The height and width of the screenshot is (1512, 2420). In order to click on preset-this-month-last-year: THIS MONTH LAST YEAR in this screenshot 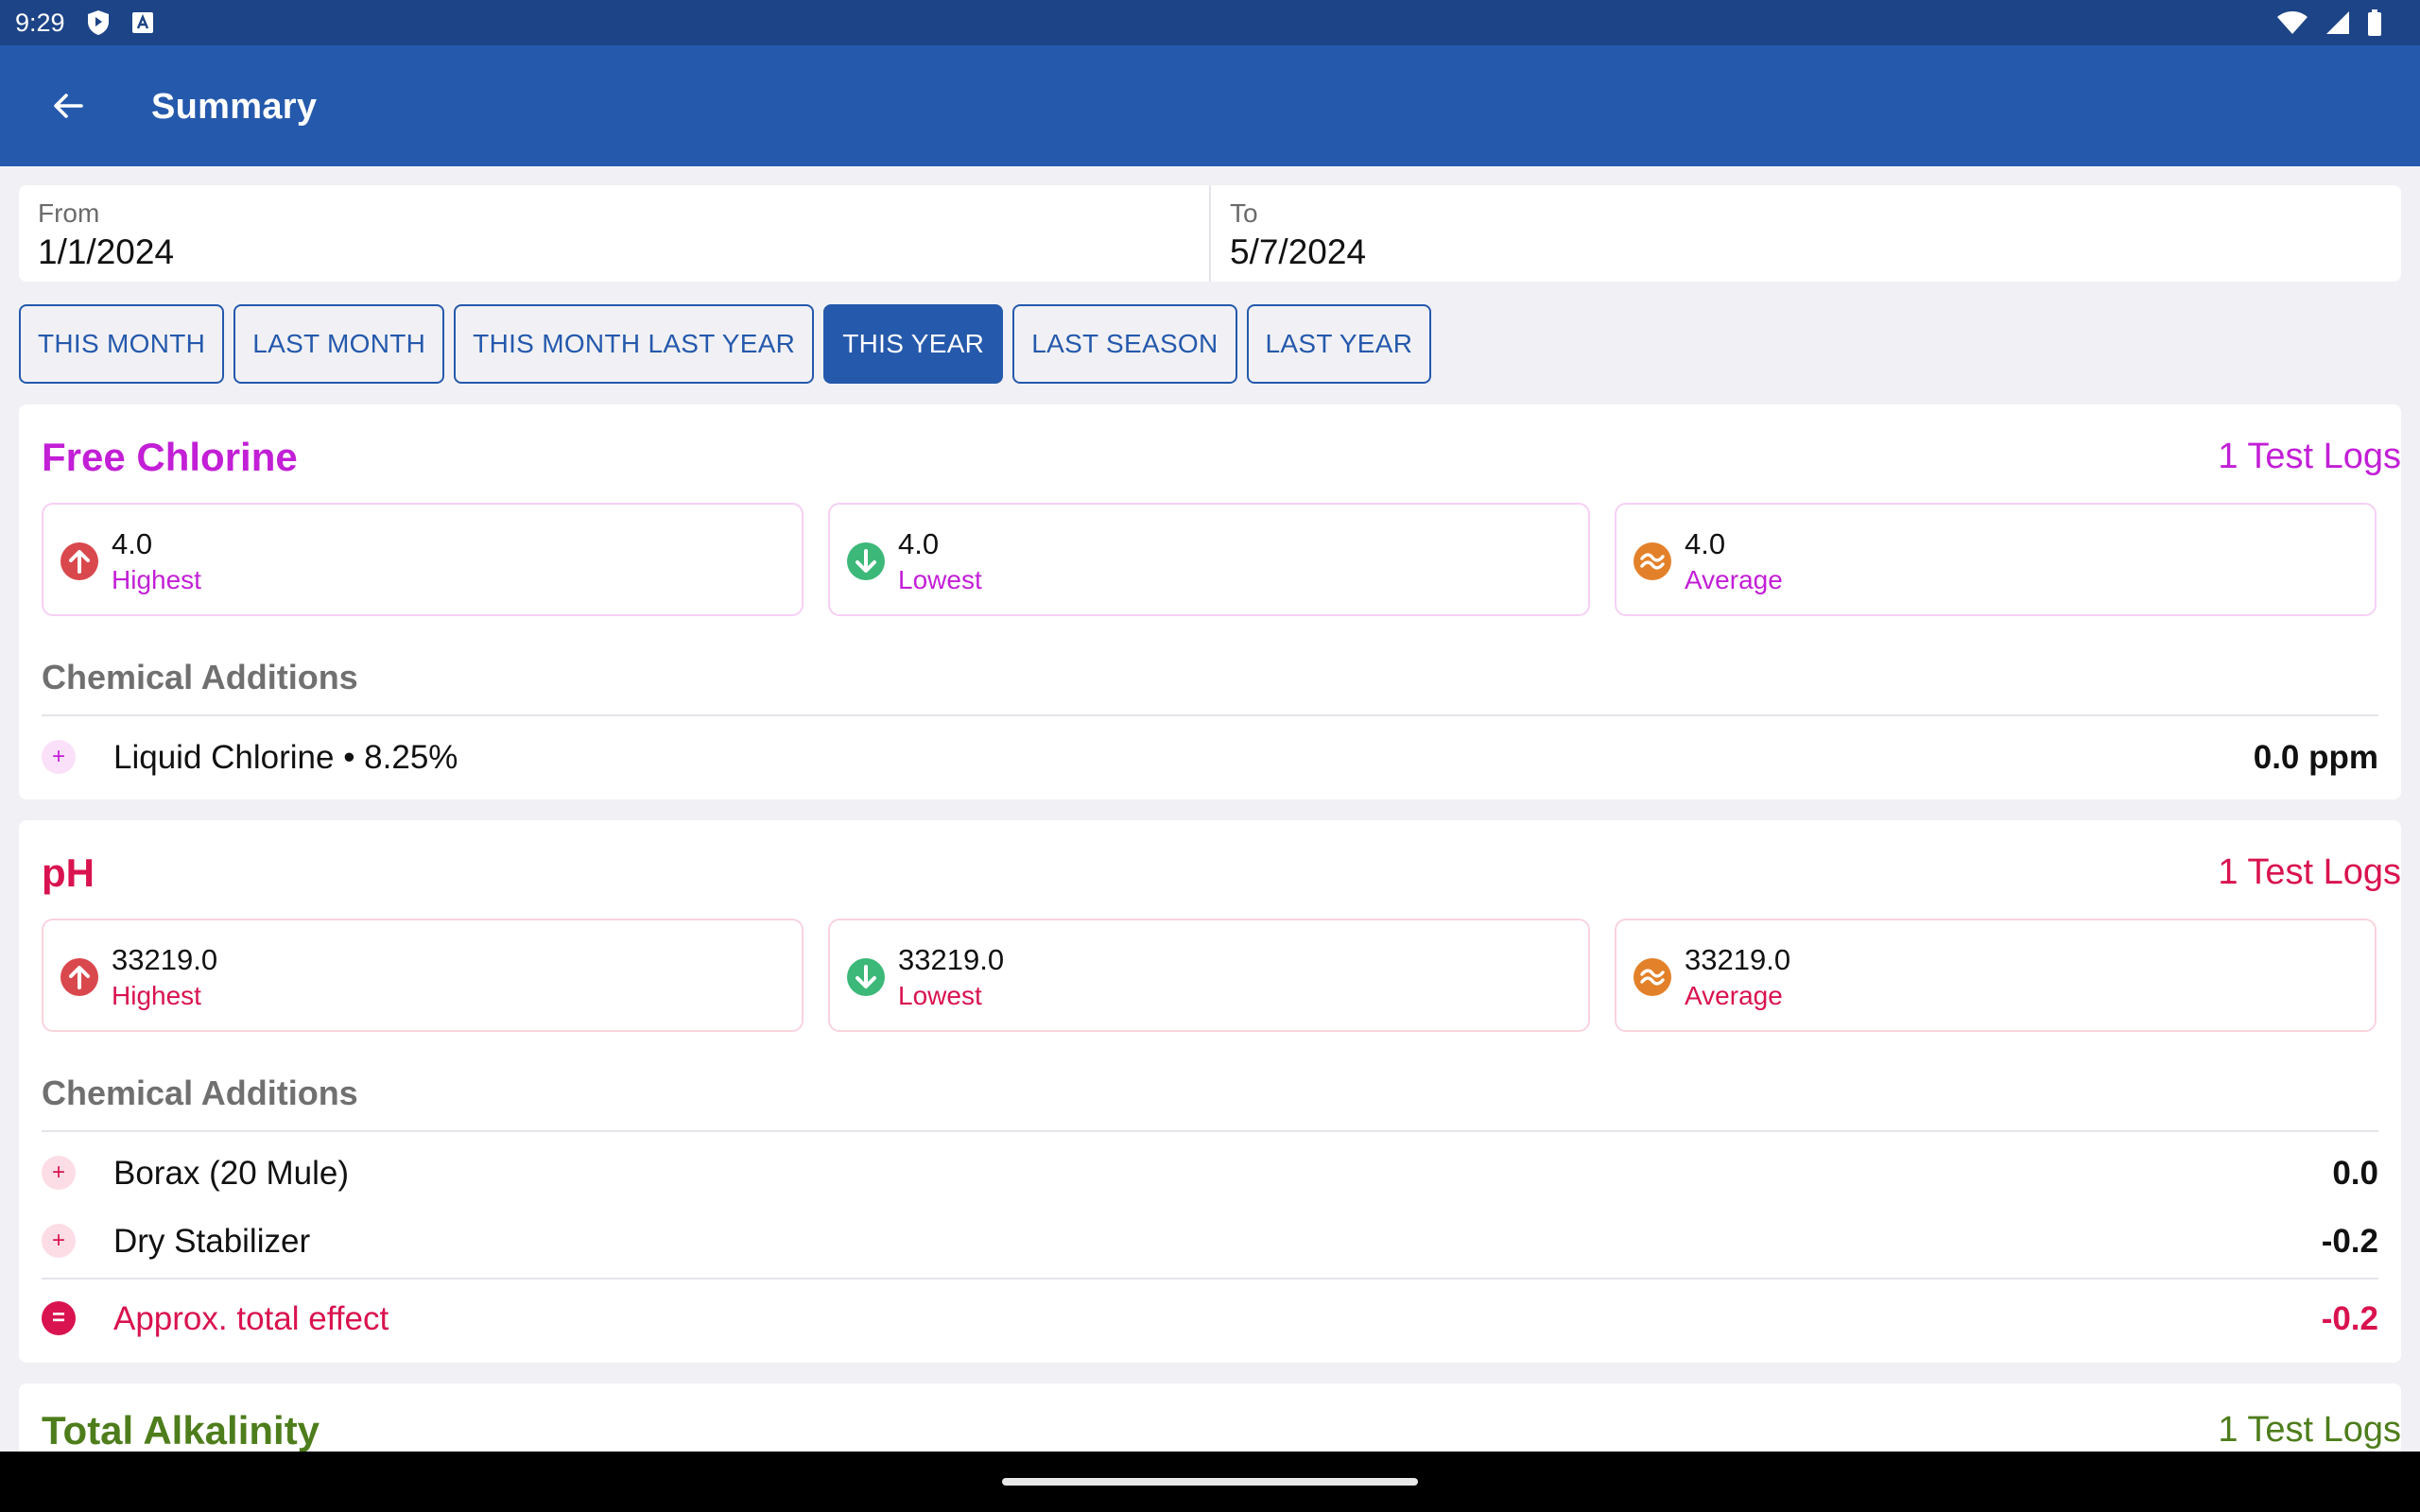, I will do `click(634, 344)`.